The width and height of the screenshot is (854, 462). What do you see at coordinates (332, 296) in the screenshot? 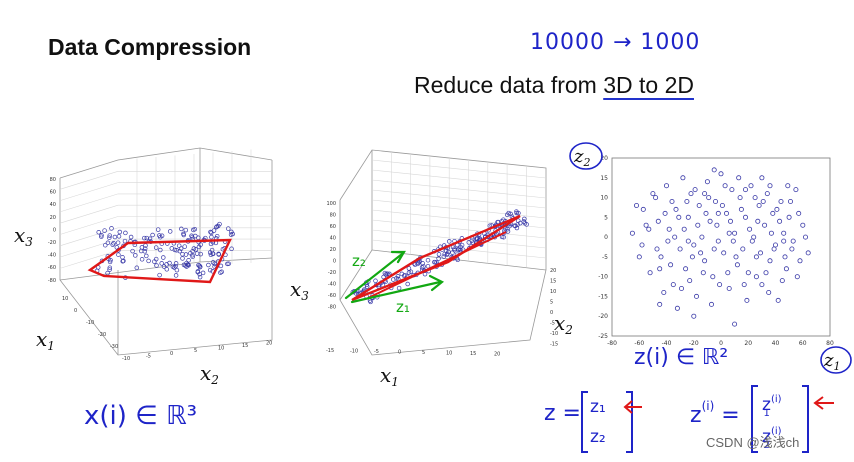
I see `mid-z-tick: -60` at bounding box center [332, 296].